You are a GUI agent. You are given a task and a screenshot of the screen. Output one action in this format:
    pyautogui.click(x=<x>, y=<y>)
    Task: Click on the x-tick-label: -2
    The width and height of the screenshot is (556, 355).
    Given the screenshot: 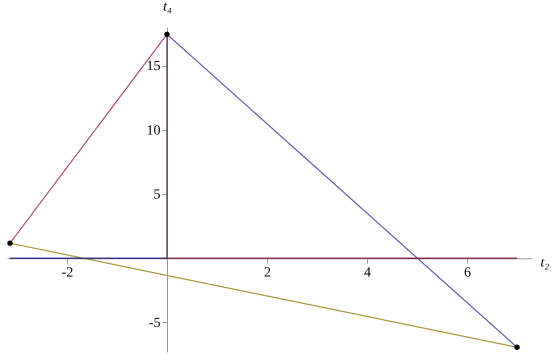 What is the action you would take?
    pyautogui.click(x=68, y=273)
    